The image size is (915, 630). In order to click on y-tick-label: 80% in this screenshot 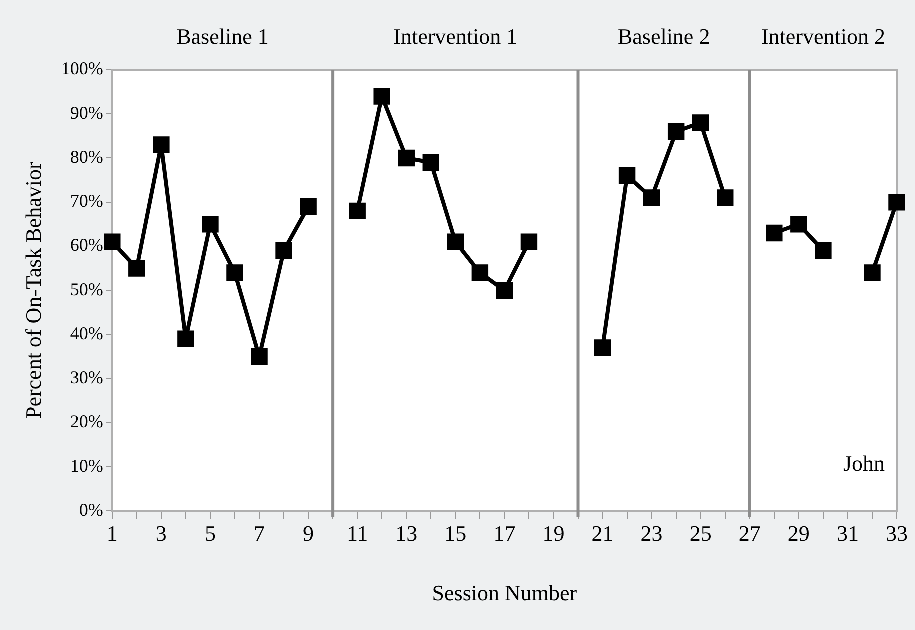, I will do `click(87, 156)`.